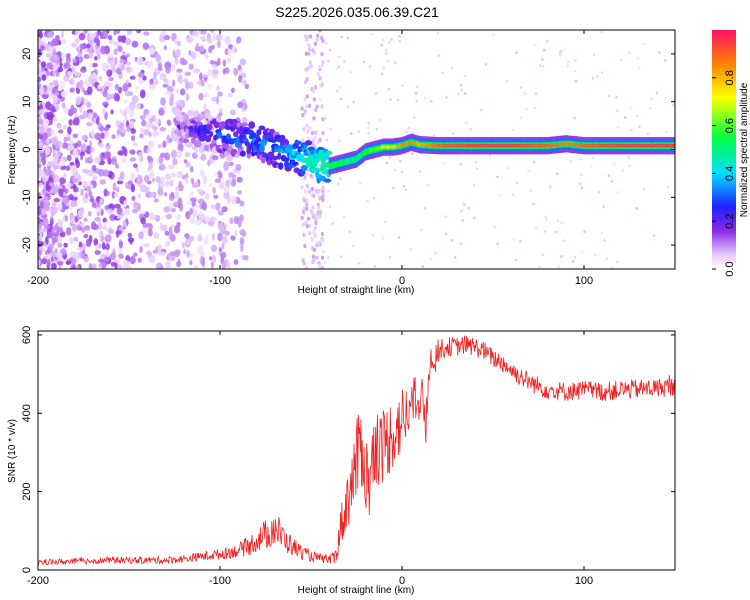  What do you see at coordinates (27, 570) in the screenshot?
I see `snr-ytick-label: 0` at bounding box center [27, 570].